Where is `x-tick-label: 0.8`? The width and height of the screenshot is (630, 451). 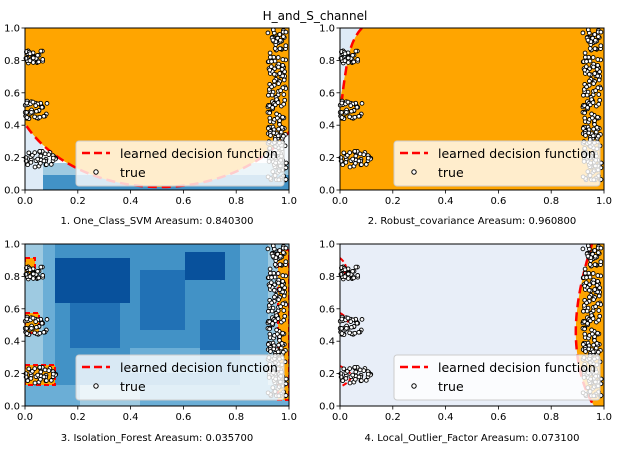
x-tick-label: 0.8 is located at coordinates (236, 201).